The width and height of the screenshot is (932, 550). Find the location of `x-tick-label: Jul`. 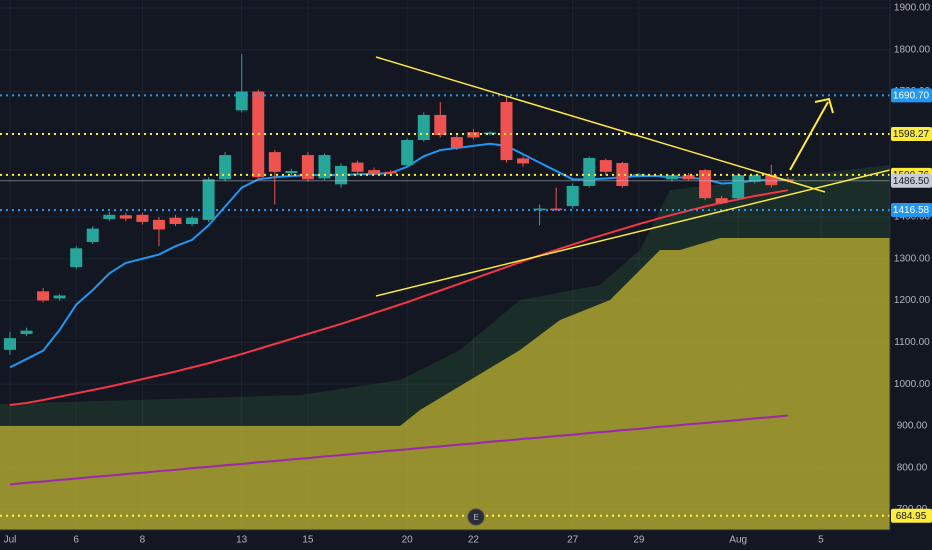

x-tick-label: Jul is located at coordinates (10, 540).